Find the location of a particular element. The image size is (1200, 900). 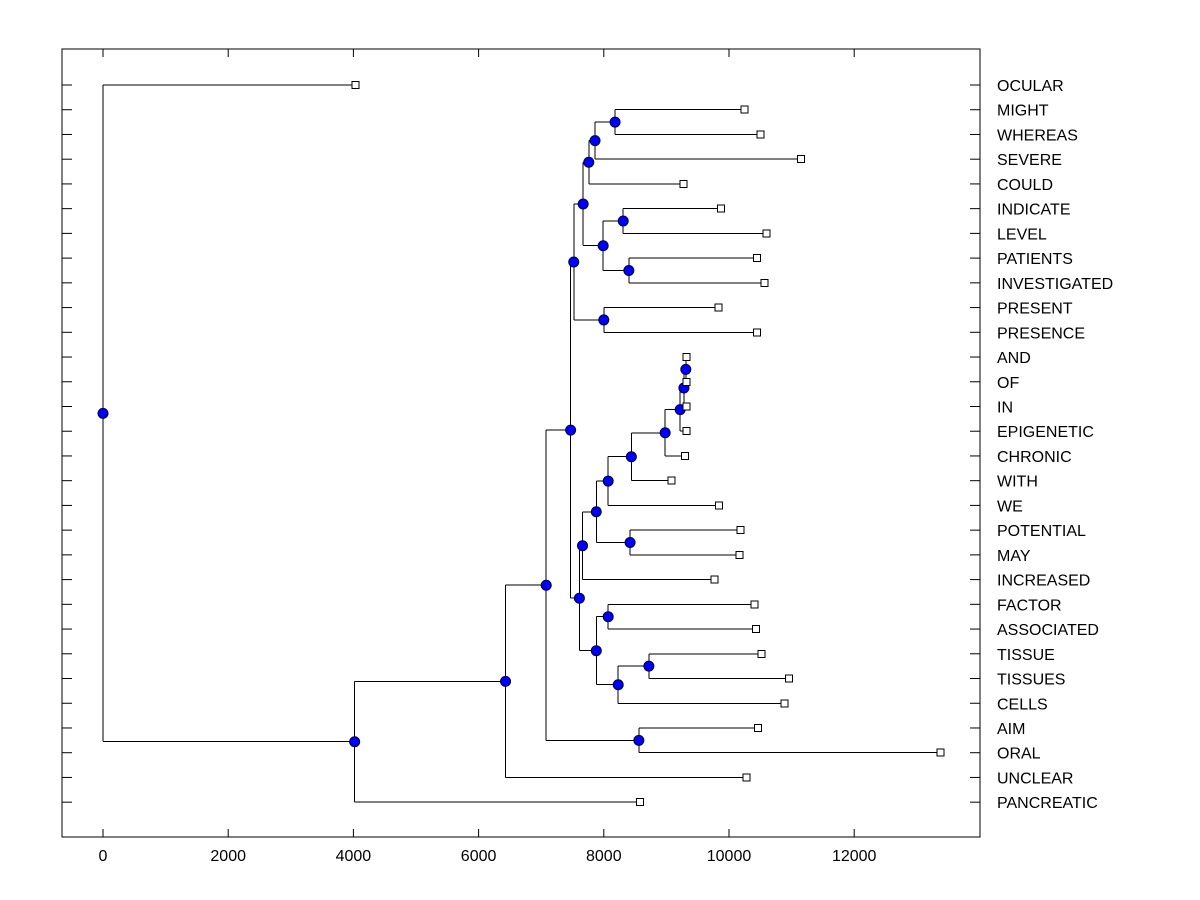

leaf-marker-increased is located at coordinates (714, 579).